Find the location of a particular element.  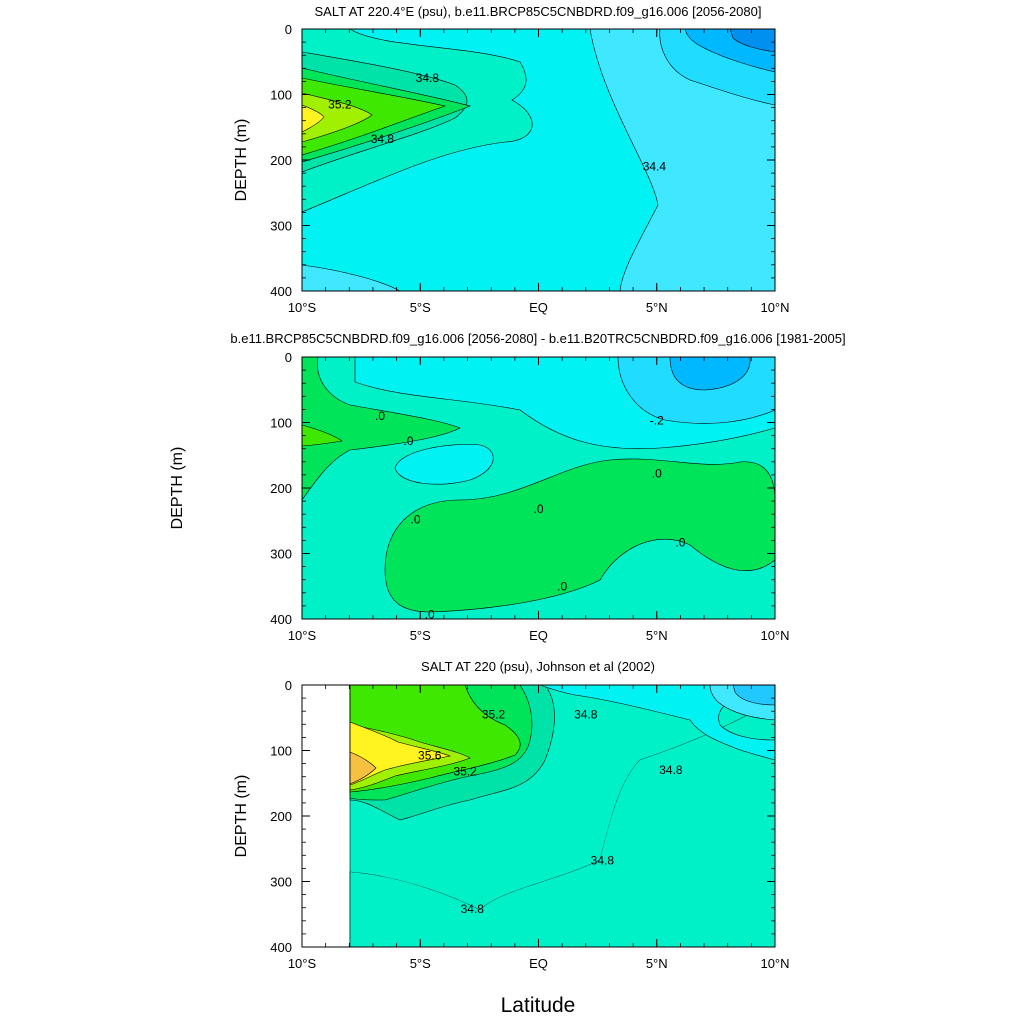

panel-3-y-axis-label: DEPTH (m) is located at coordinates (241, 816).